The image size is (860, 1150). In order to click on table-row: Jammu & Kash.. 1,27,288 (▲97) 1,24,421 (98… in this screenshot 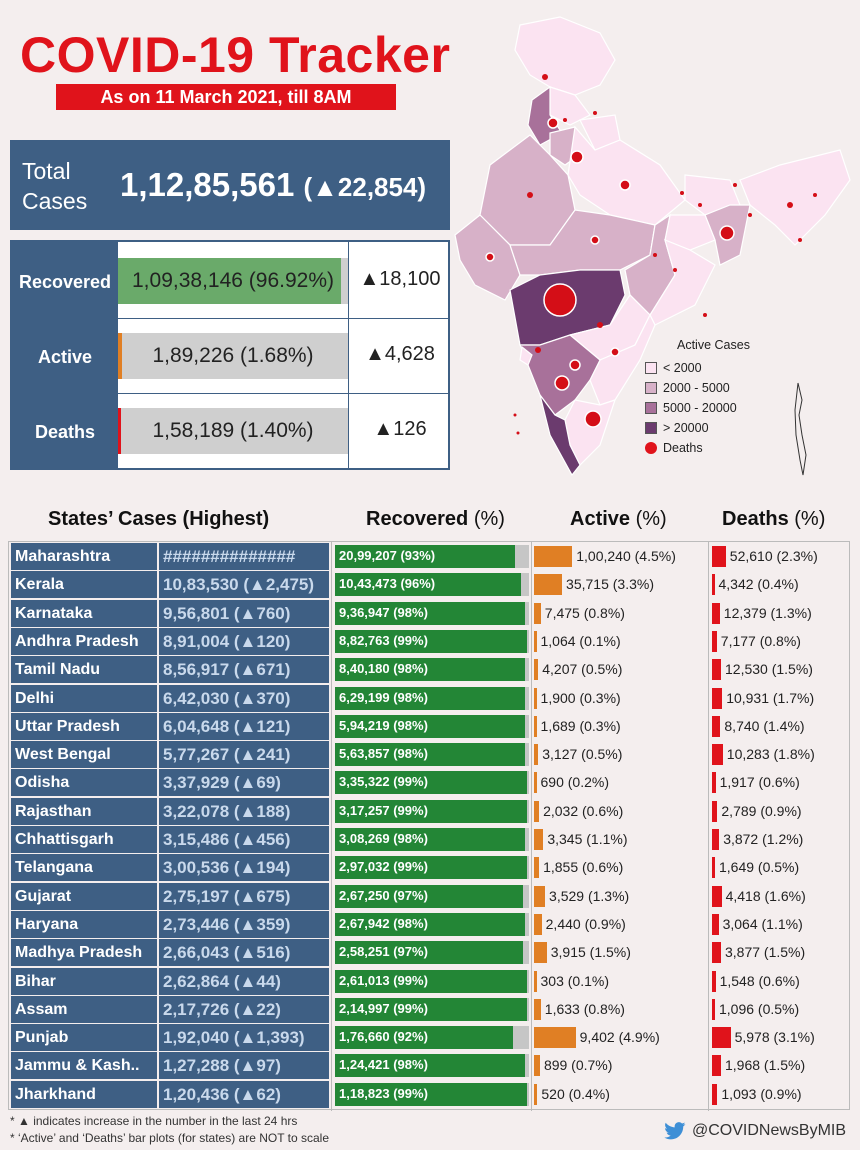, I will do `click(429, 1065)`.